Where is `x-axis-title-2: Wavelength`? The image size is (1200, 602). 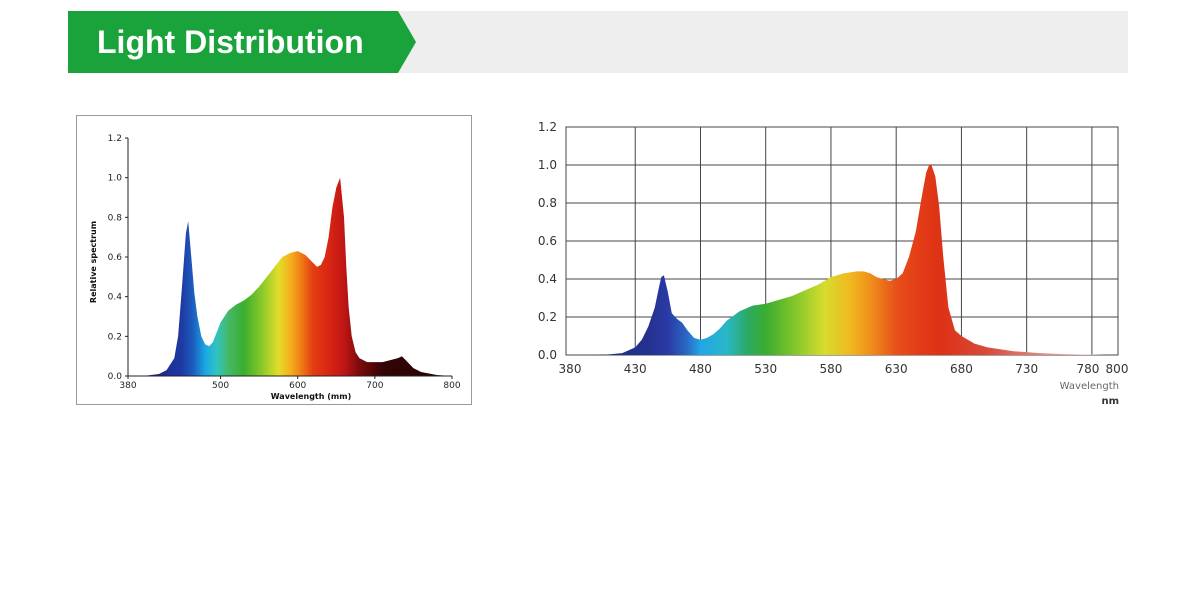
x-axis-title-2: Wavelength is located at coordinates (1089, 386).